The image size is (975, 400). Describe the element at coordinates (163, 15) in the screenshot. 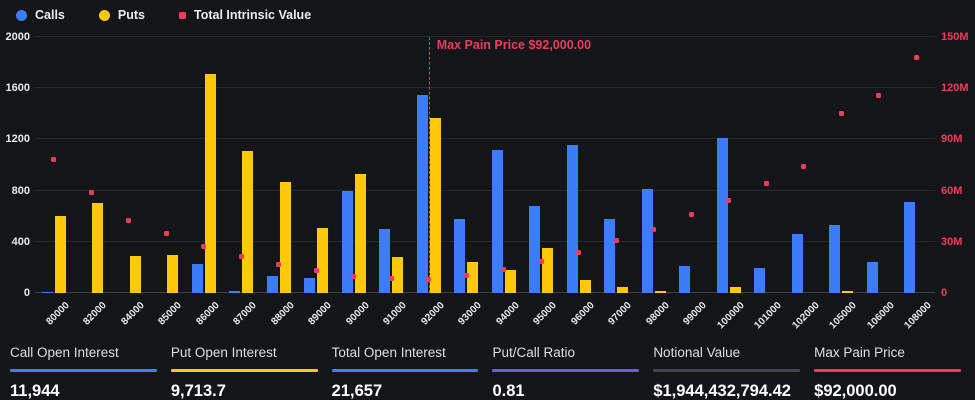

I see `chart-legend: Calls Puts Total Intrinsic Value` at that location.